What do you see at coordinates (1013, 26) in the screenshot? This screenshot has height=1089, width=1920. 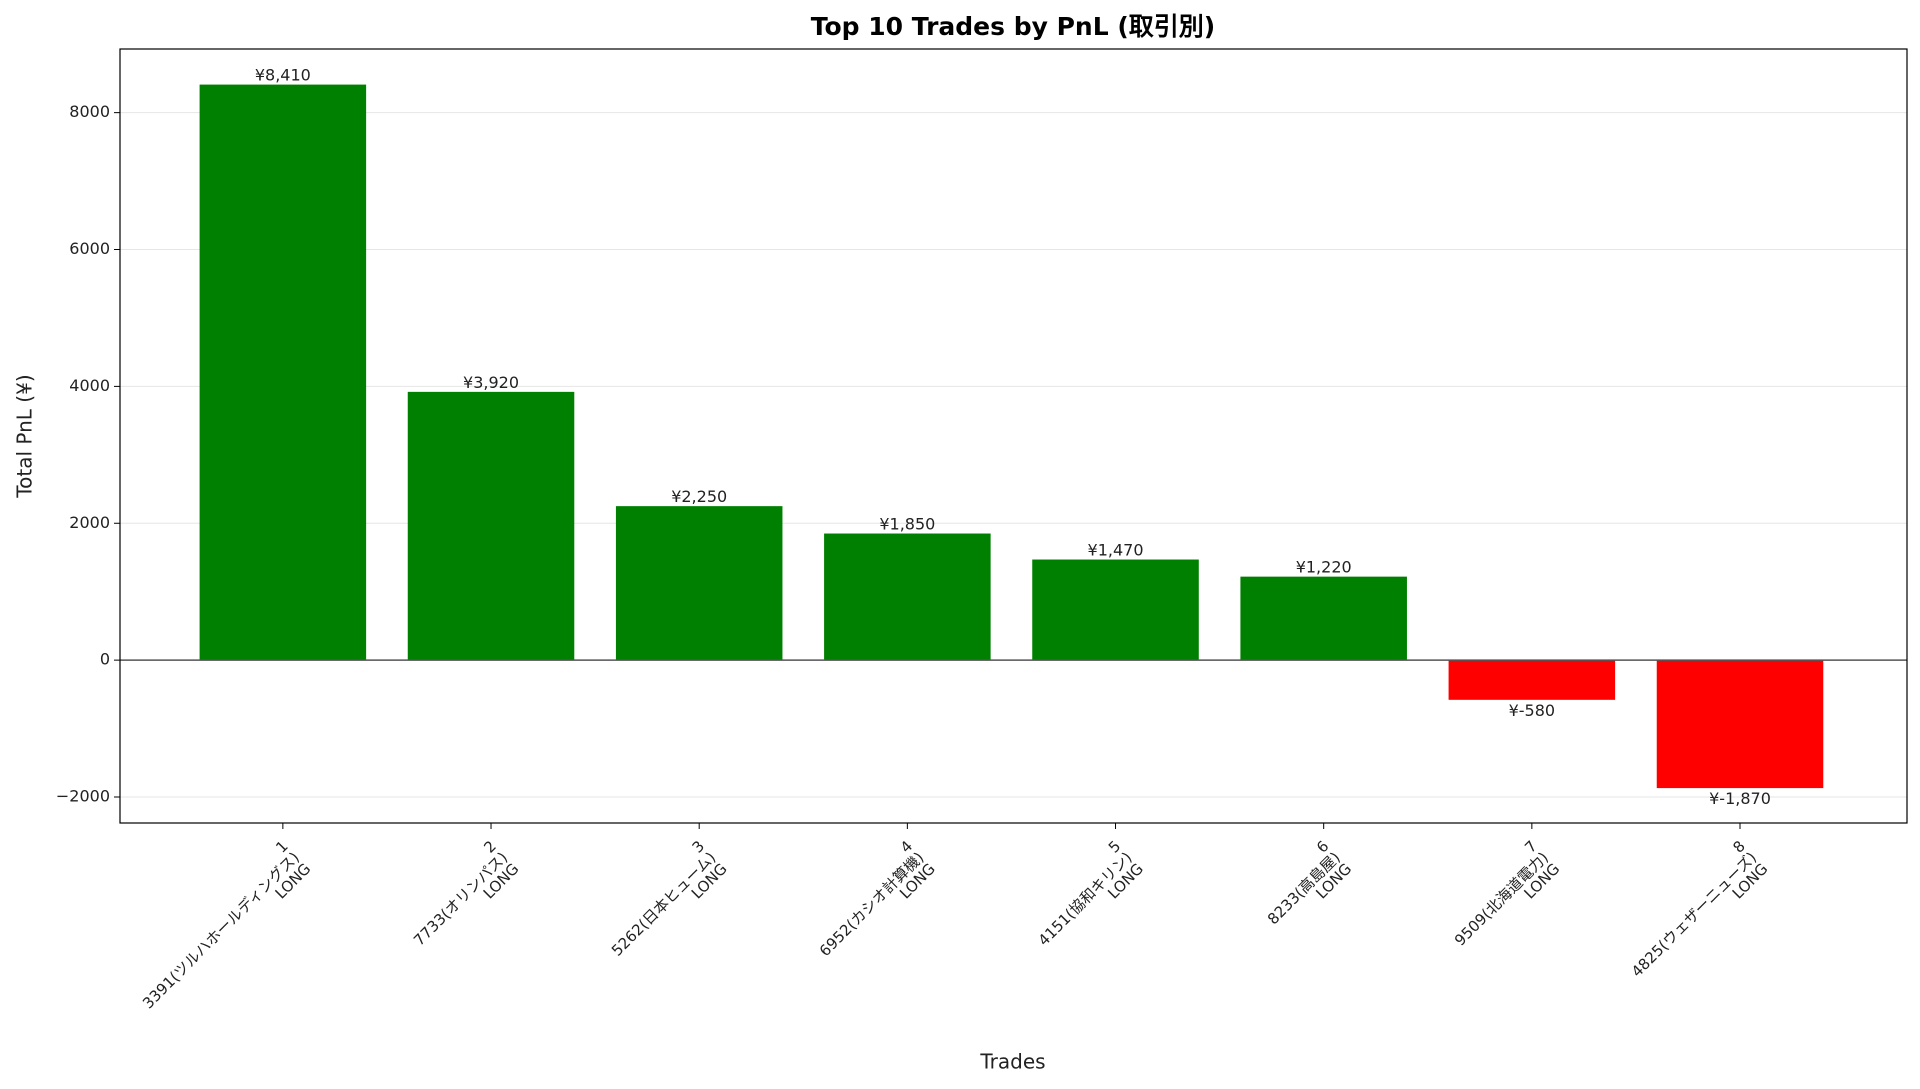 I see `chart-title: Top 10 Trades by PnL (取引別)` at bounding box center [1013, 26].